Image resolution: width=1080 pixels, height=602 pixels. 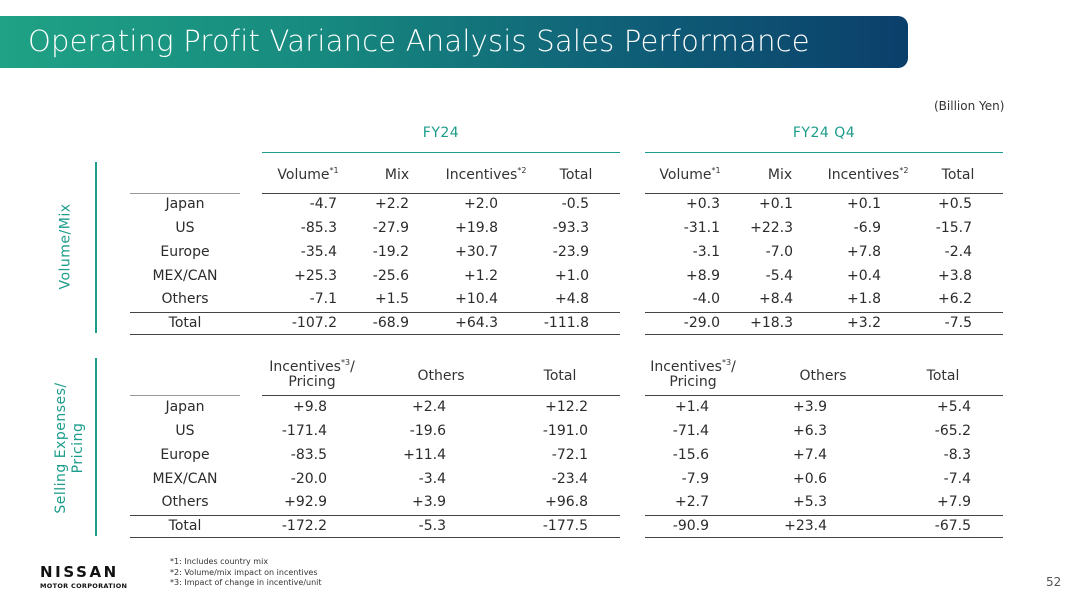 What do you see at coordinates (61, 448) in the screenshot?
I see `selling-label-line1: Selling Expenses/` at bounding box center [61, 448].